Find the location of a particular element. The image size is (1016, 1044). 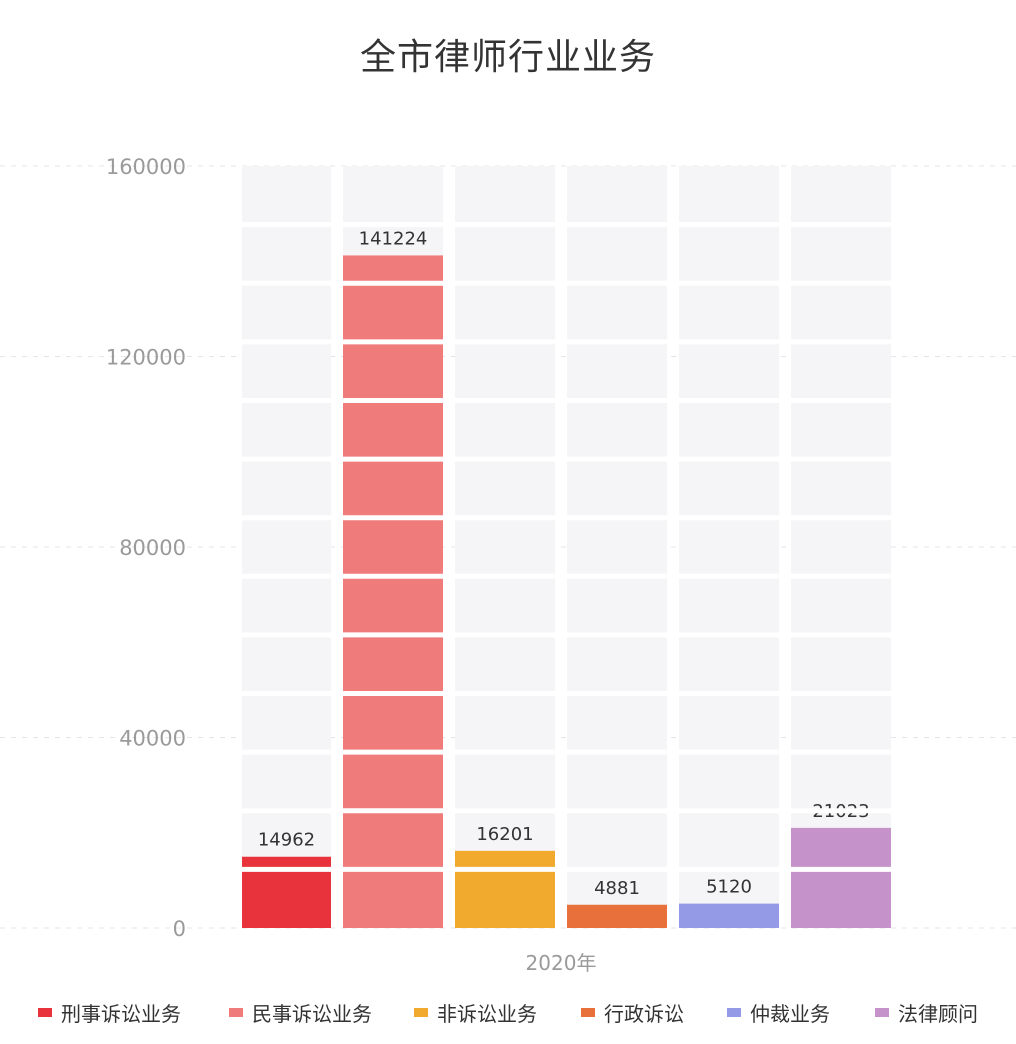

y-tick-label: 40000 is located at coordinates (152, 739).